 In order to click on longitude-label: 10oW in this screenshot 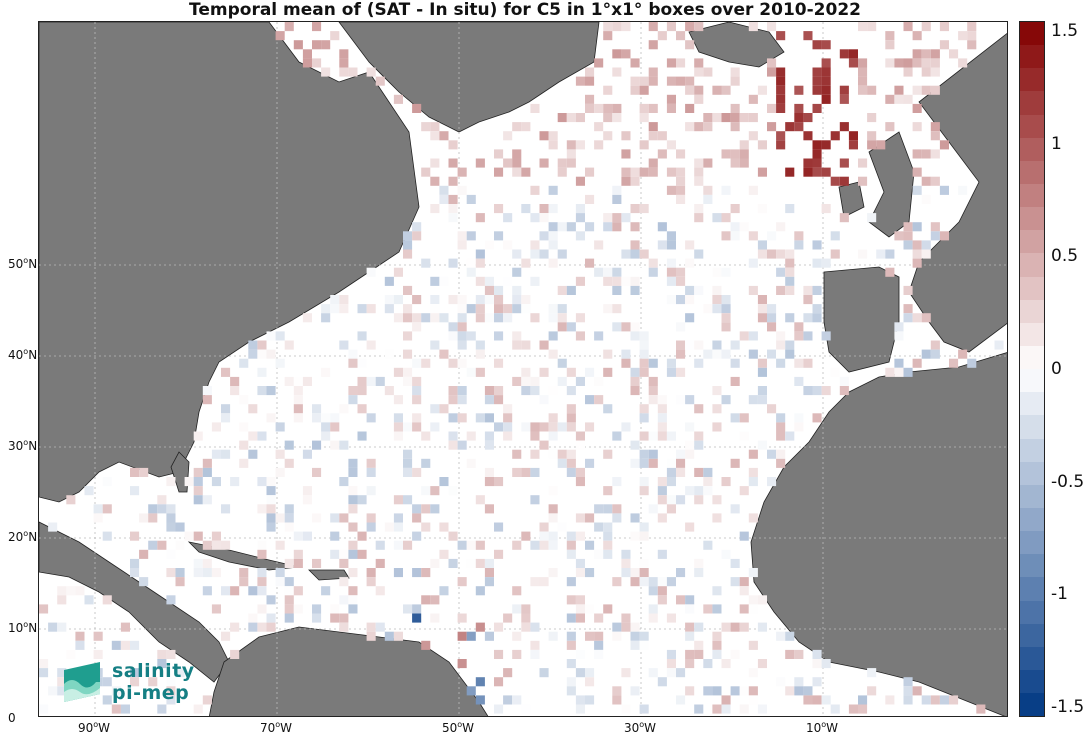, I will do `click(822, 727)`.